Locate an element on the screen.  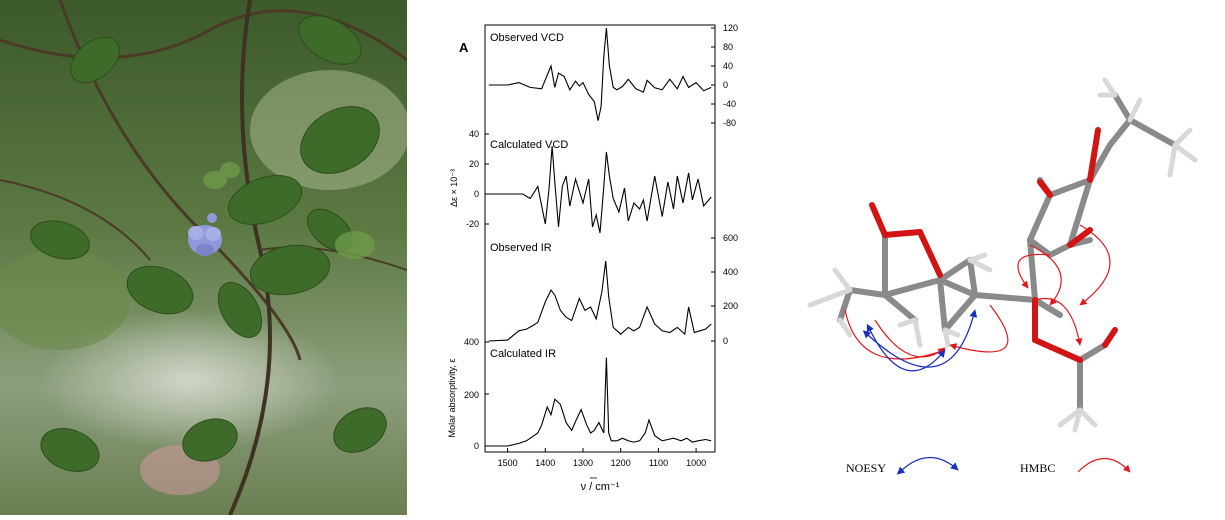
panel-label: A is located at coordinates (464, 47).